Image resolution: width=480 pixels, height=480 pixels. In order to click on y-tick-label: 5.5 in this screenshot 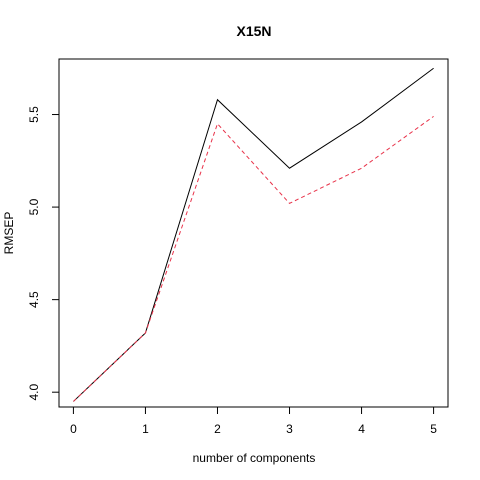, I will do `click(34, 114)`.